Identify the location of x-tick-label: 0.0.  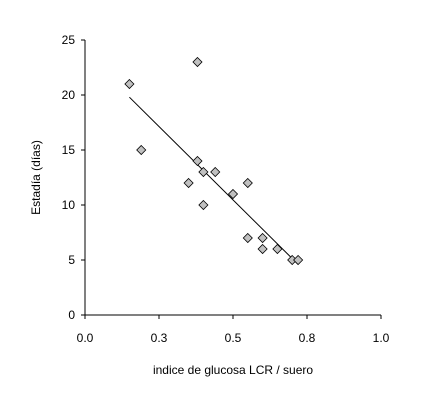
(85, 338).